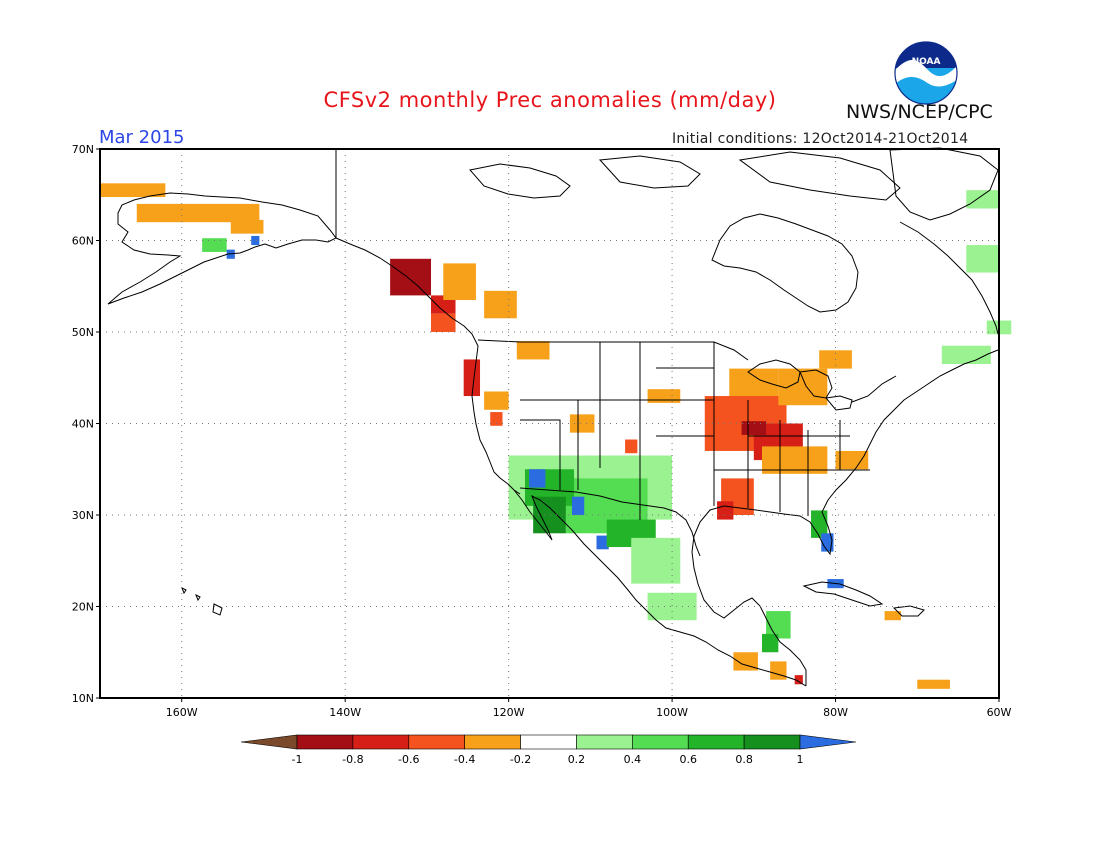  Describe the element at coordinates (83, 149) in the screenshot. I see `lat-label: 70N` at that location.